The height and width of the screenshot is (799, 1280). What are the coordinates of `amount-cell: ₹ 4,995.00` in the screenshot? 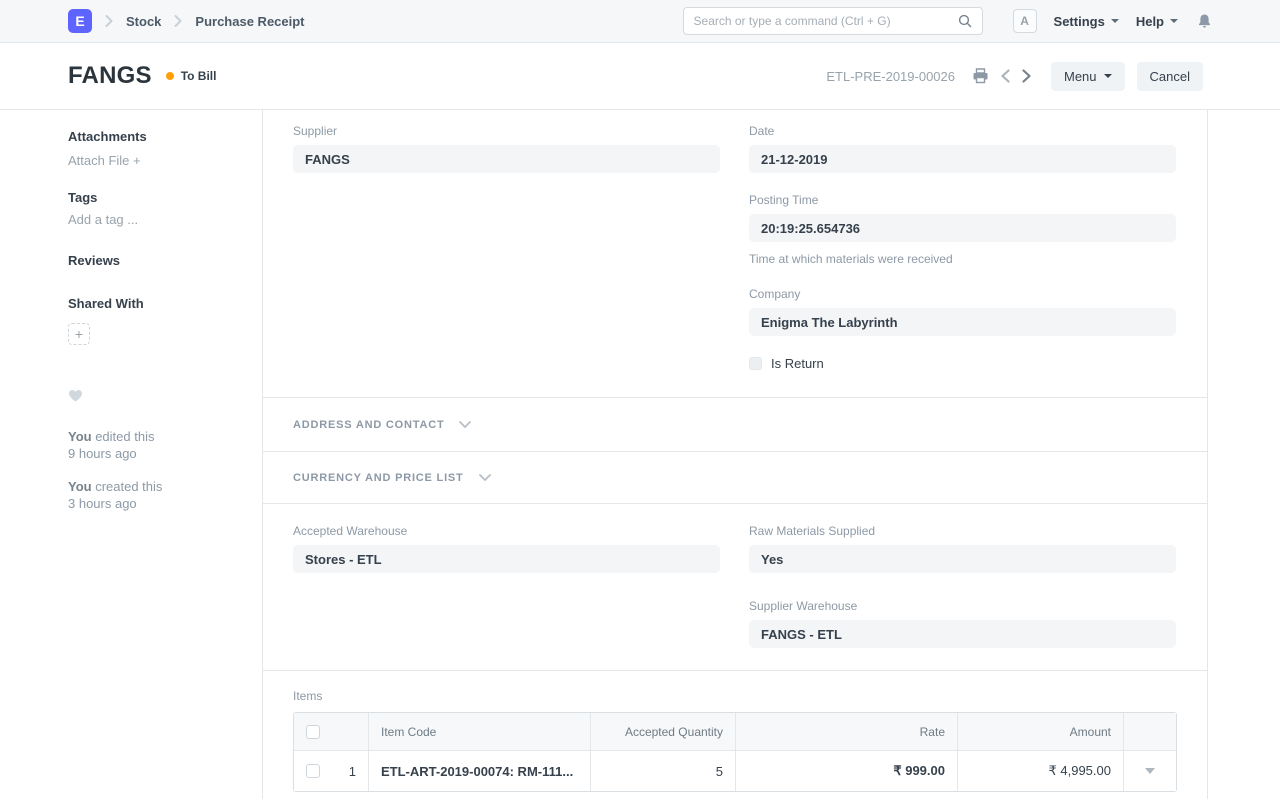 It's located at (1041, 771).